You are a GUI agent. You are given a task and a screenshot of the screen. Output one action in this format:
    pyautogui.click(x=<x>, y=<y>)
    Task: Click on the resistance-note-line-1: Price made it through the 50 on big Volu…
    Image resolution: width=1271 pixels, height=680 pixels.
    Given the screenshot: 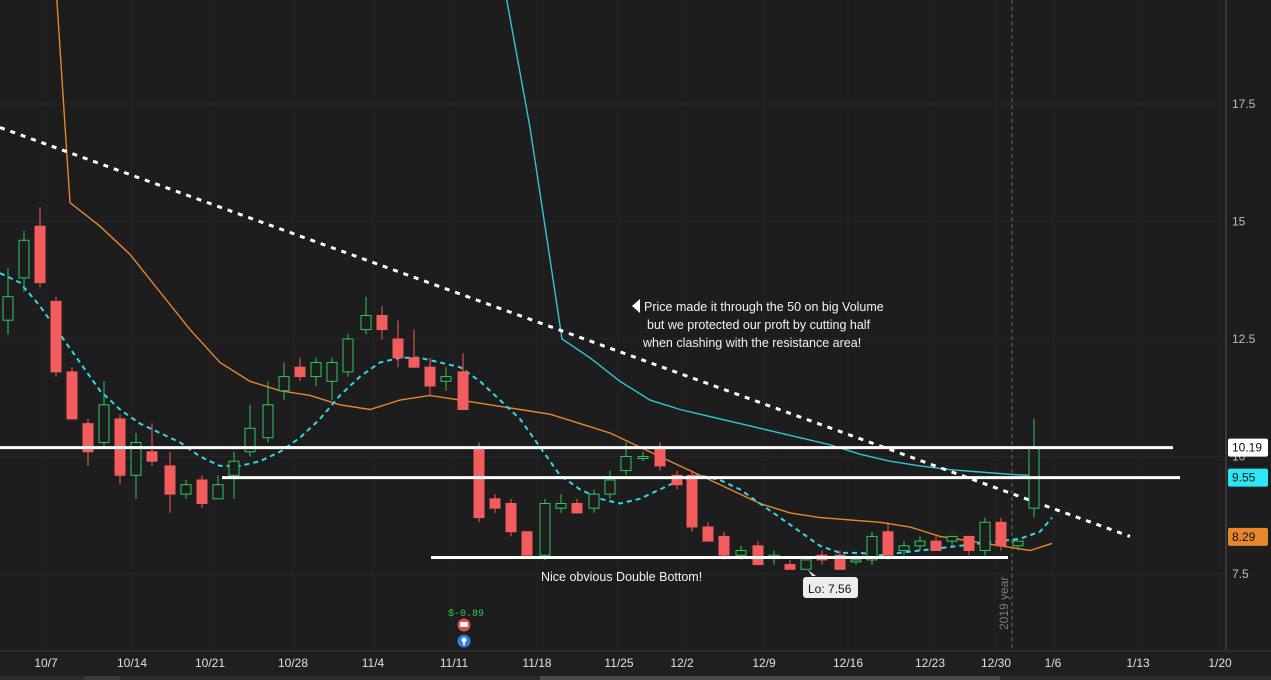 What is the action you would take?
    pyautogui.click(x=764, y=307)
    